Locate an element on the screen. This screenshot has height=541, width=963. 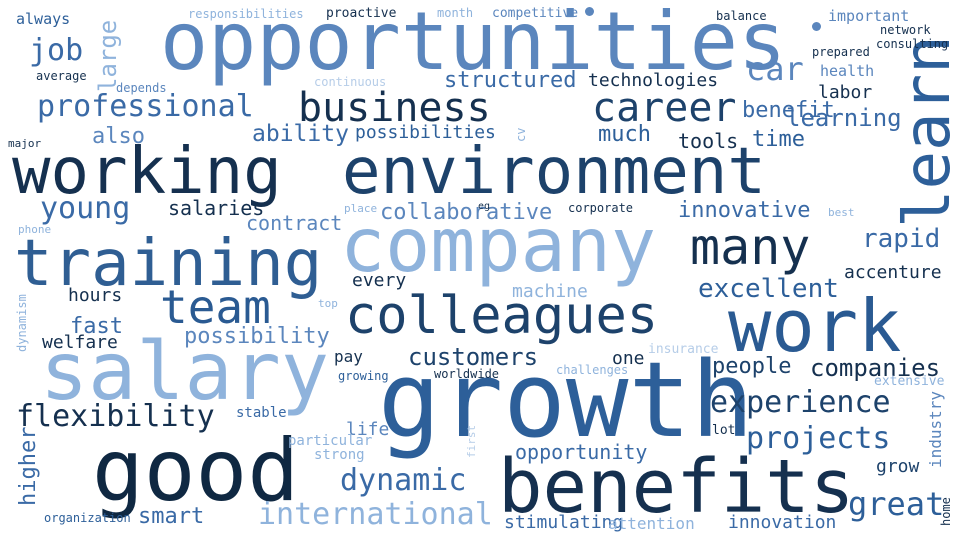
word-car: car is located at coordinates (775, 69).